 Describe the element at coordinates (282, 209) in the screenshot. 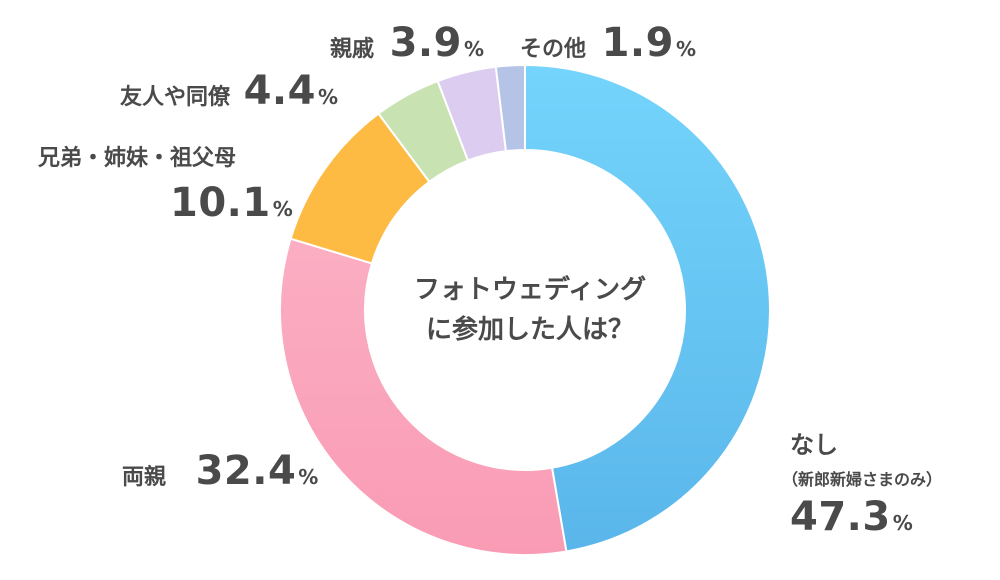

I see `label-siblings-unit: %` at that location.